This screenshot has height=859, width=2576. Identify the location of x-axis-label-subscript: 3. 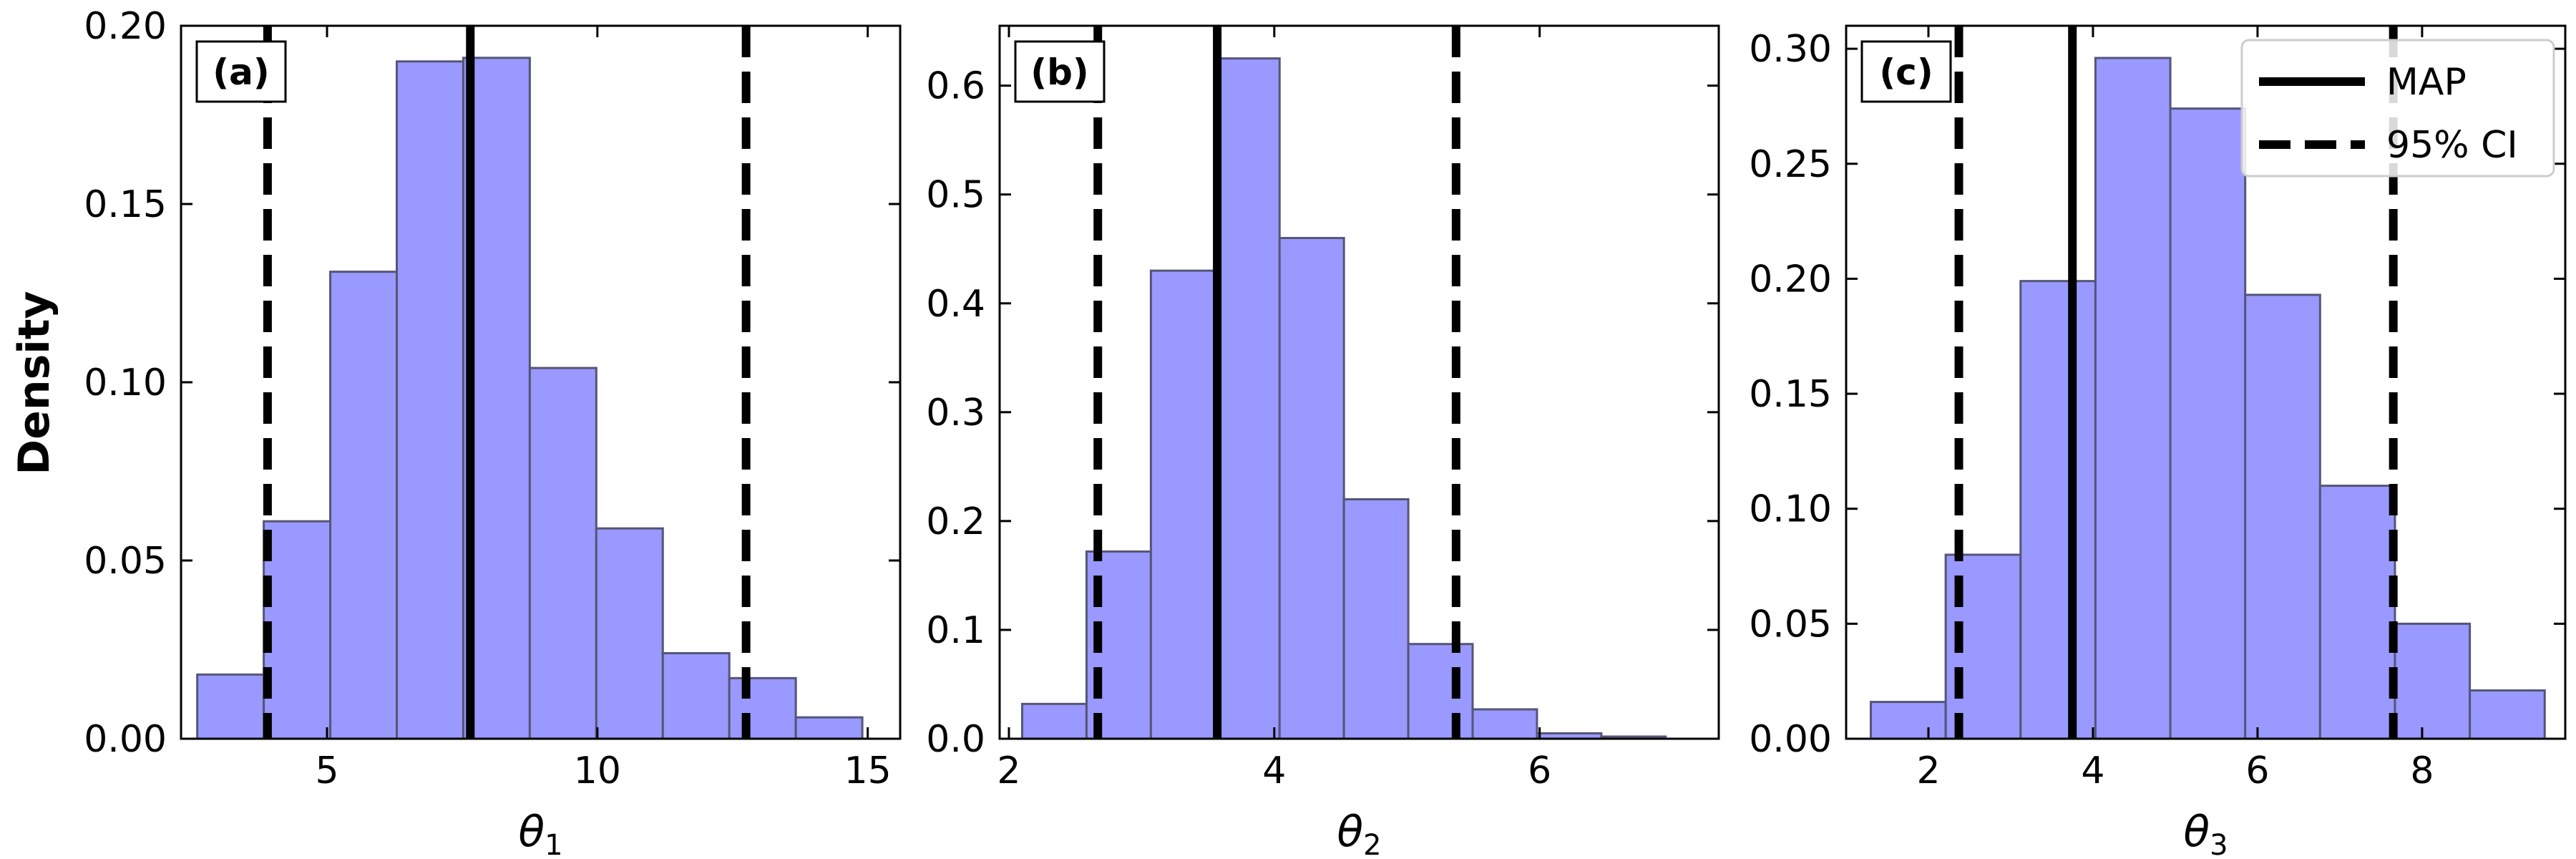
(2219, 844).